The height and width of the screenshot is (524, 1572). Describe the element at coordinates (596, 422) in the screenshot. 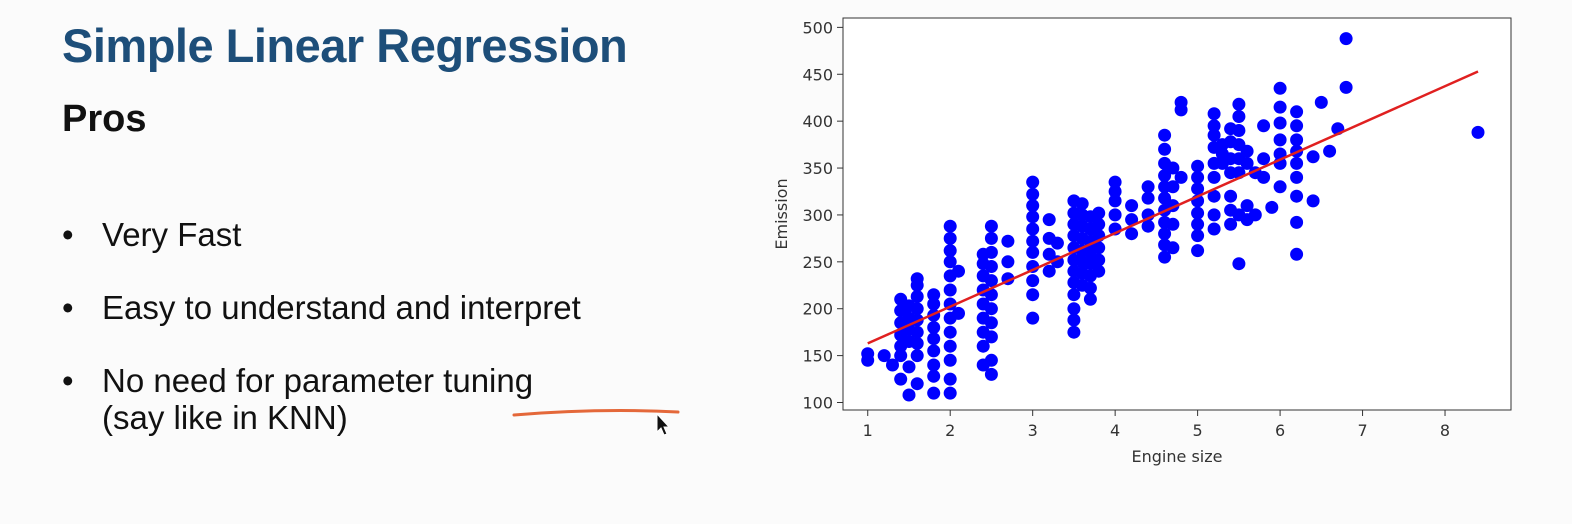

I see `annotation-layer` at that location.